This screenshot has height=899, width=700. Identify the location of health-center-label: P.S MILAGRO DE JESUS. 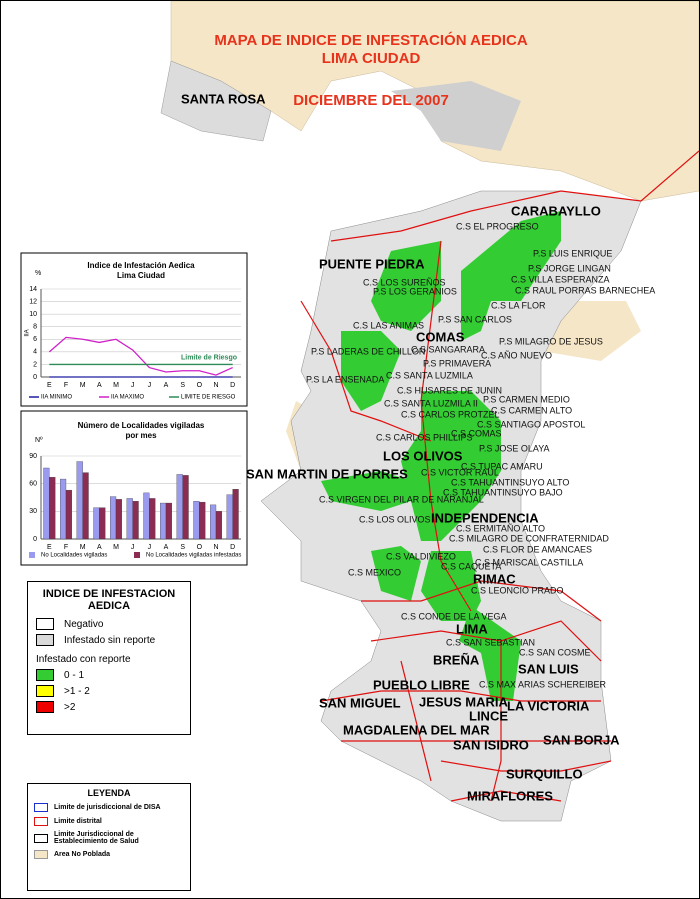
(551, 341).